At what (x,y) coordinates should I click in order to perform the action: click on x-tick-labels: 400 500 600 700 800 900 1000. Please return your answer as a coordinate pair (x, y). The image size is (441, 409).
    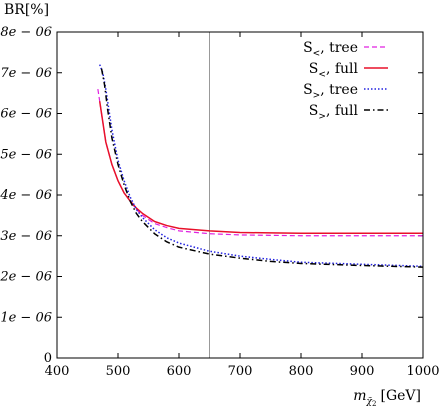
    Looking at the image, I should click on (242, 371).